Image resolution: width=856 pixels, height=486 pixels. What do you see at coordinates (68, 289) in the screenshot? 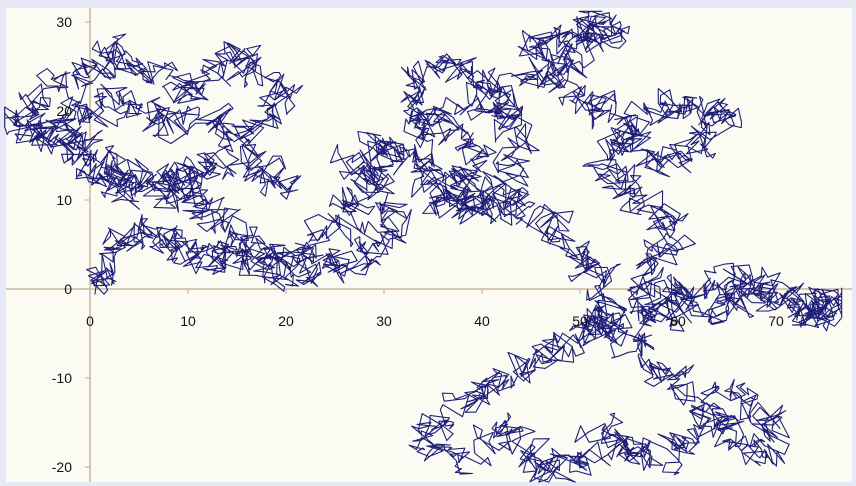
I see `y-tick-label: 0` at bounding box center [68, 289].